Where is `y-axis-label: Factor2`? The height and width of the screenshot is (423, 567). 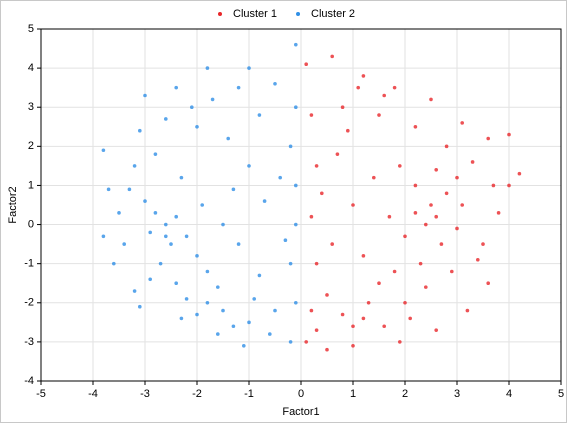 y-axis-label: Factor2 is located at coordinates (13, 204).